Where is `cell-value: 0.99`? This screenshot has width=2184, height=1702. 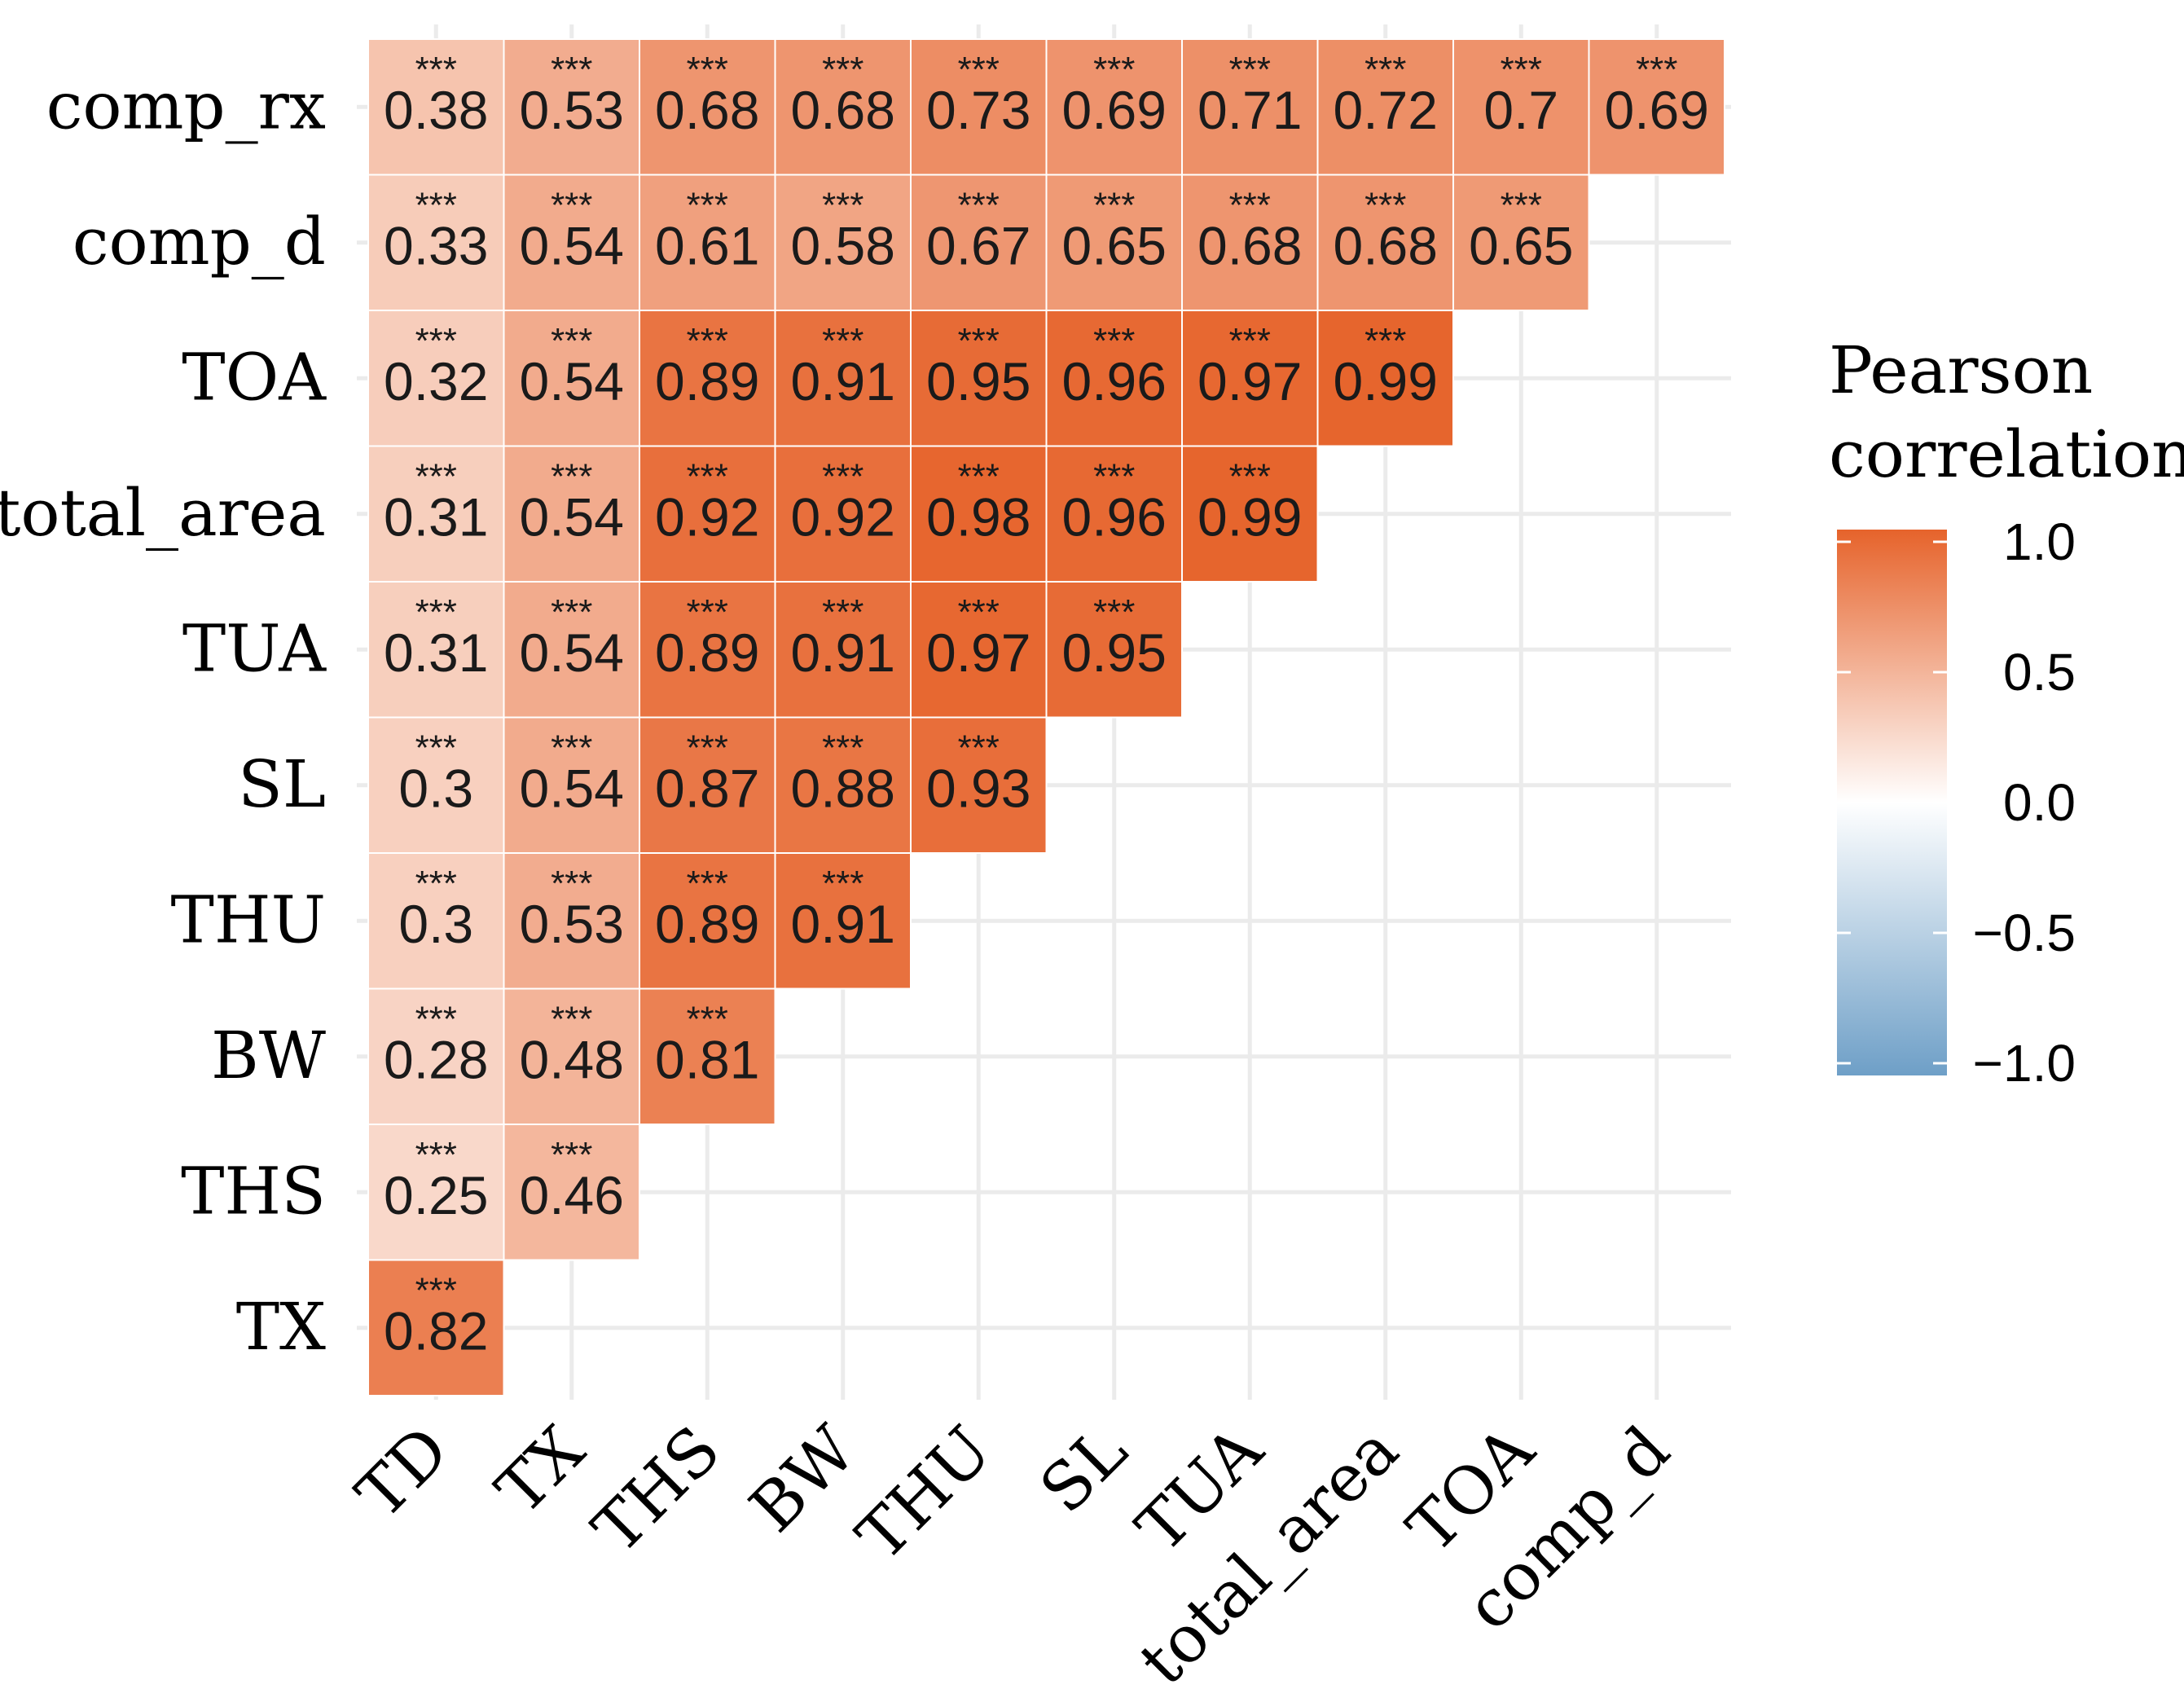
cell-value: 0.99 is located at coordinates (1386, 381).